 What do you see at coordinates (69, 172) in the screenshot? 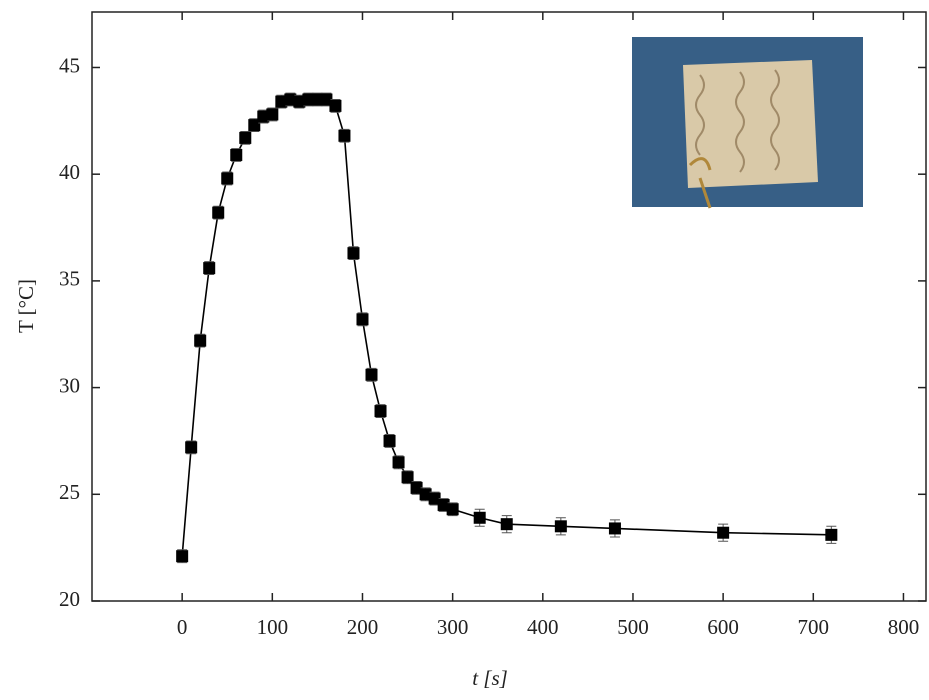
I see `y-tick-label: 40` at bounding box center [69, 172].